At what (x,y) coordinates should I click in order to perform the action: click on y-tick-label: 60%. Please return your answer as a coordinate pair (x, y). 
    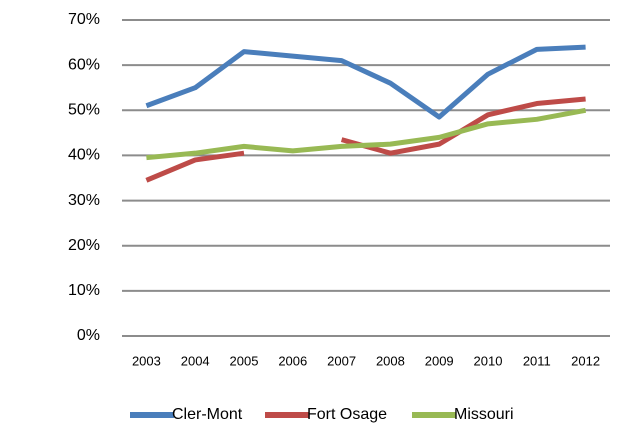
    Looking at the image, I should click on (84, 64).